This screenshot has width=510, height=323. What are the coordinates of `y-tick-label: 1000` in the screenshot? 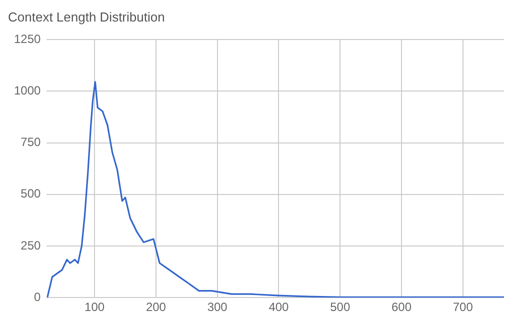 It's located at (28, 91).